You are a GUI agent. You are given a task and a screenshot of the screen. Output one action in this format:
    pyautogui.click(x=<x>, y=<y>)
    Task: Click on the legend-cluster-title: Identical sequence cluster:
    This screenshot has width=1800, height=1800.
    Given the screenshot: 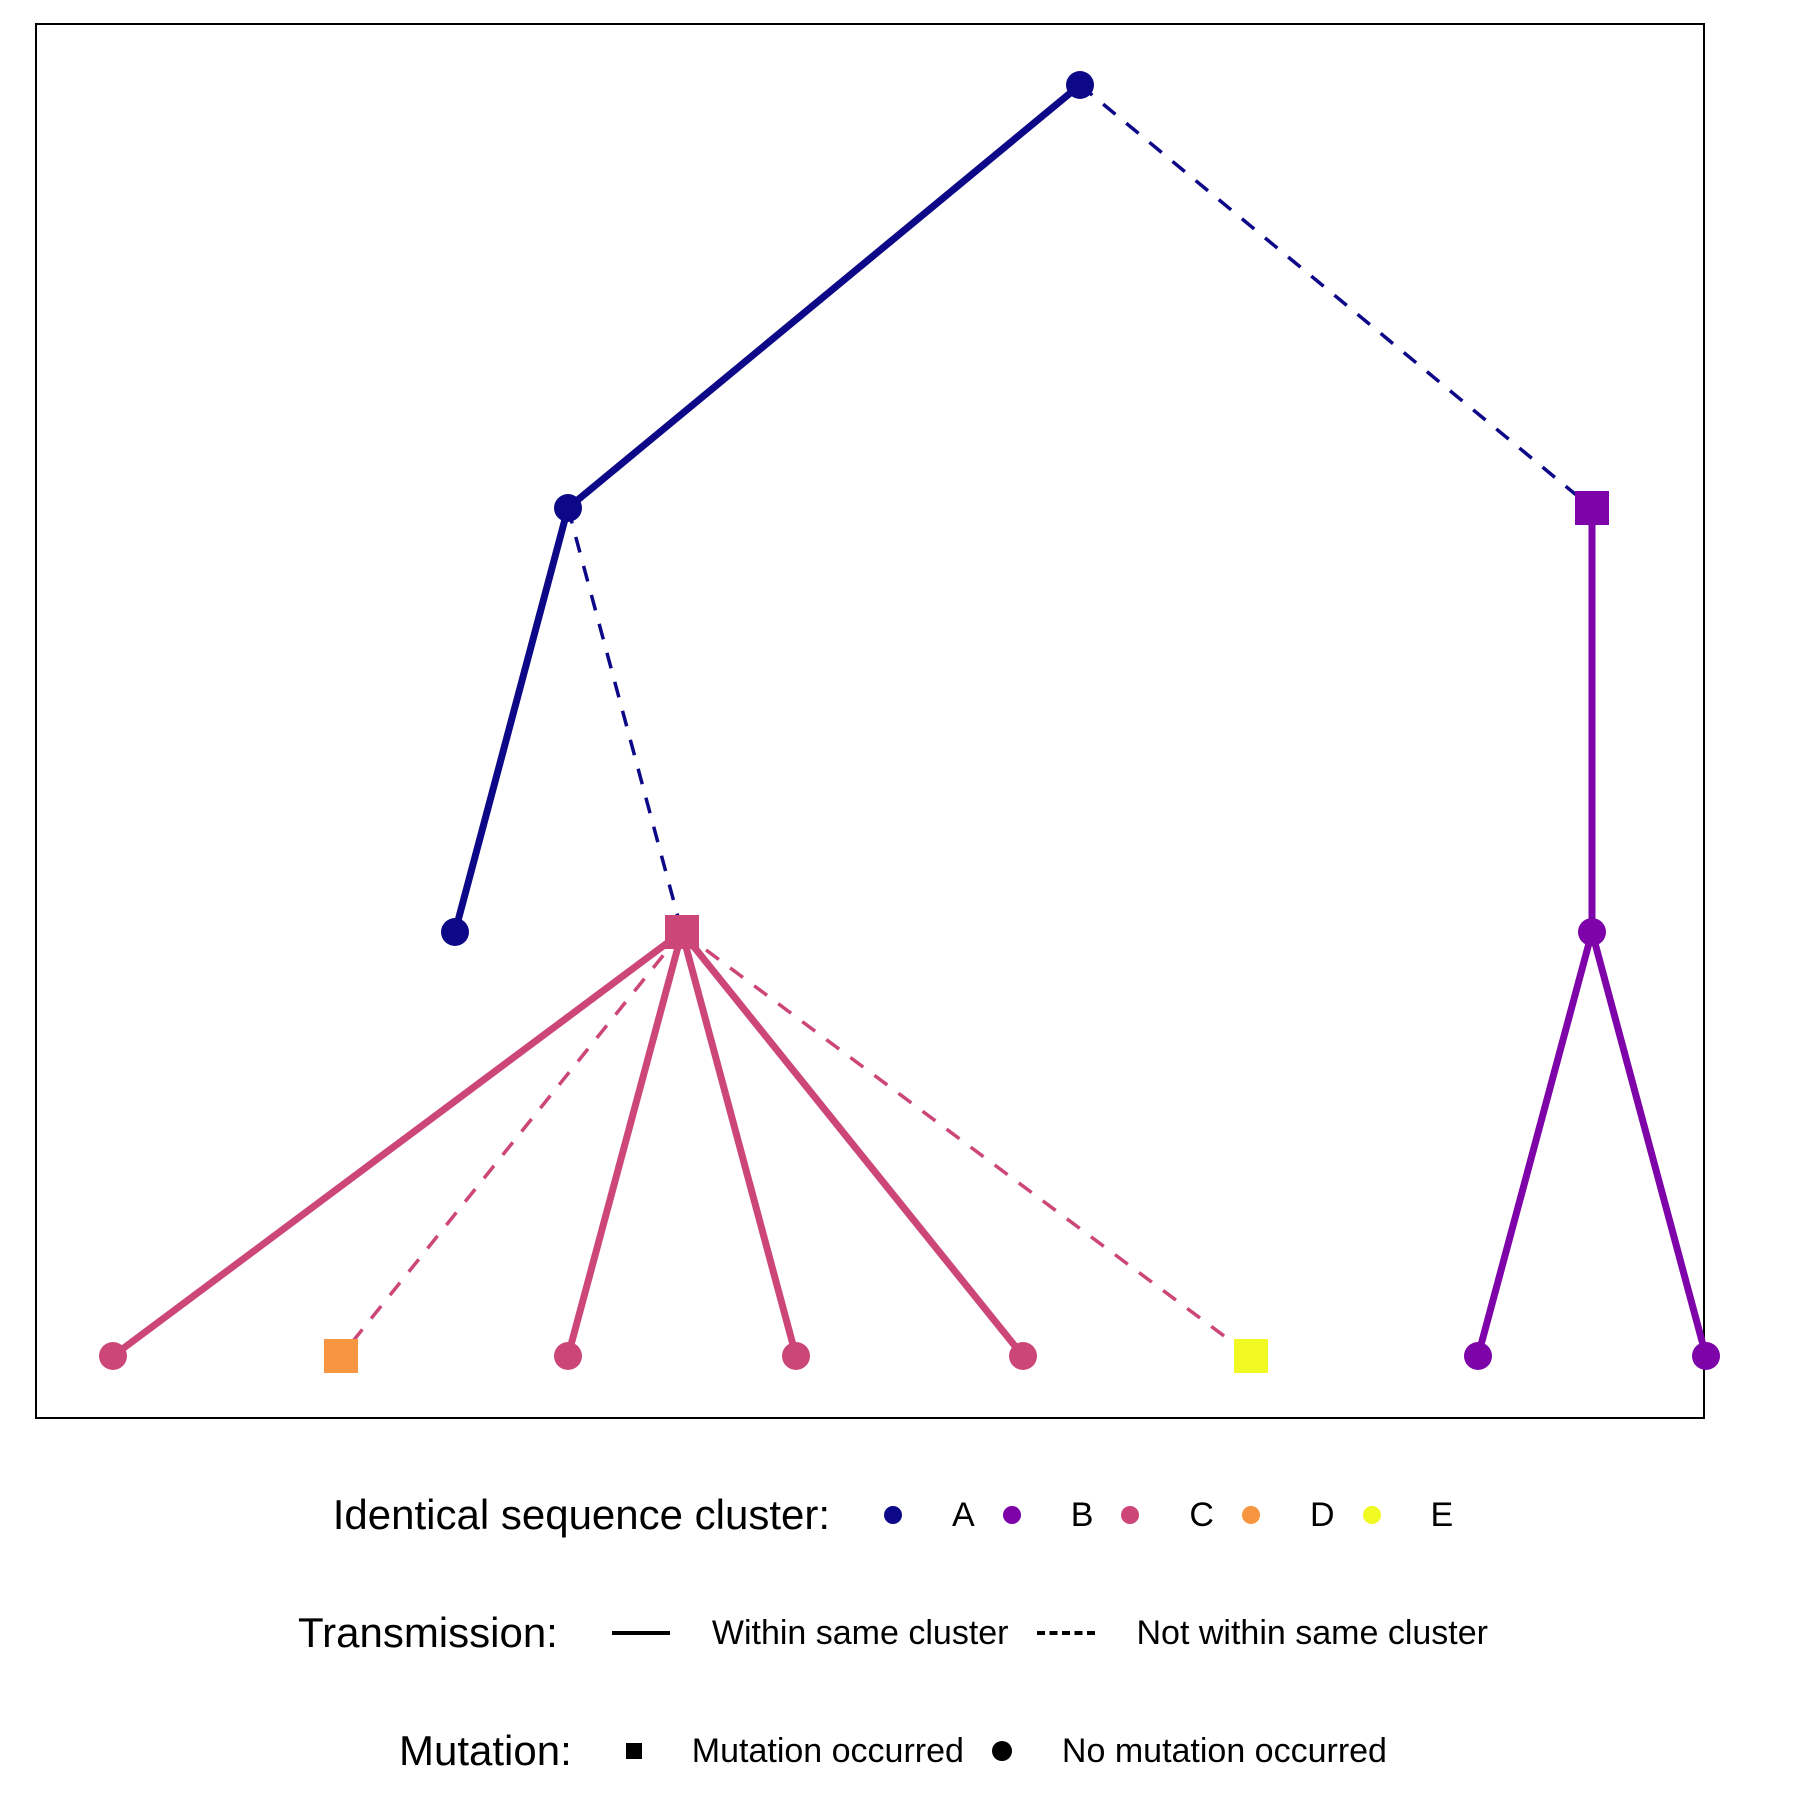 What is the action you would take?
    pyautogui.click(x=581, y=1514)
    